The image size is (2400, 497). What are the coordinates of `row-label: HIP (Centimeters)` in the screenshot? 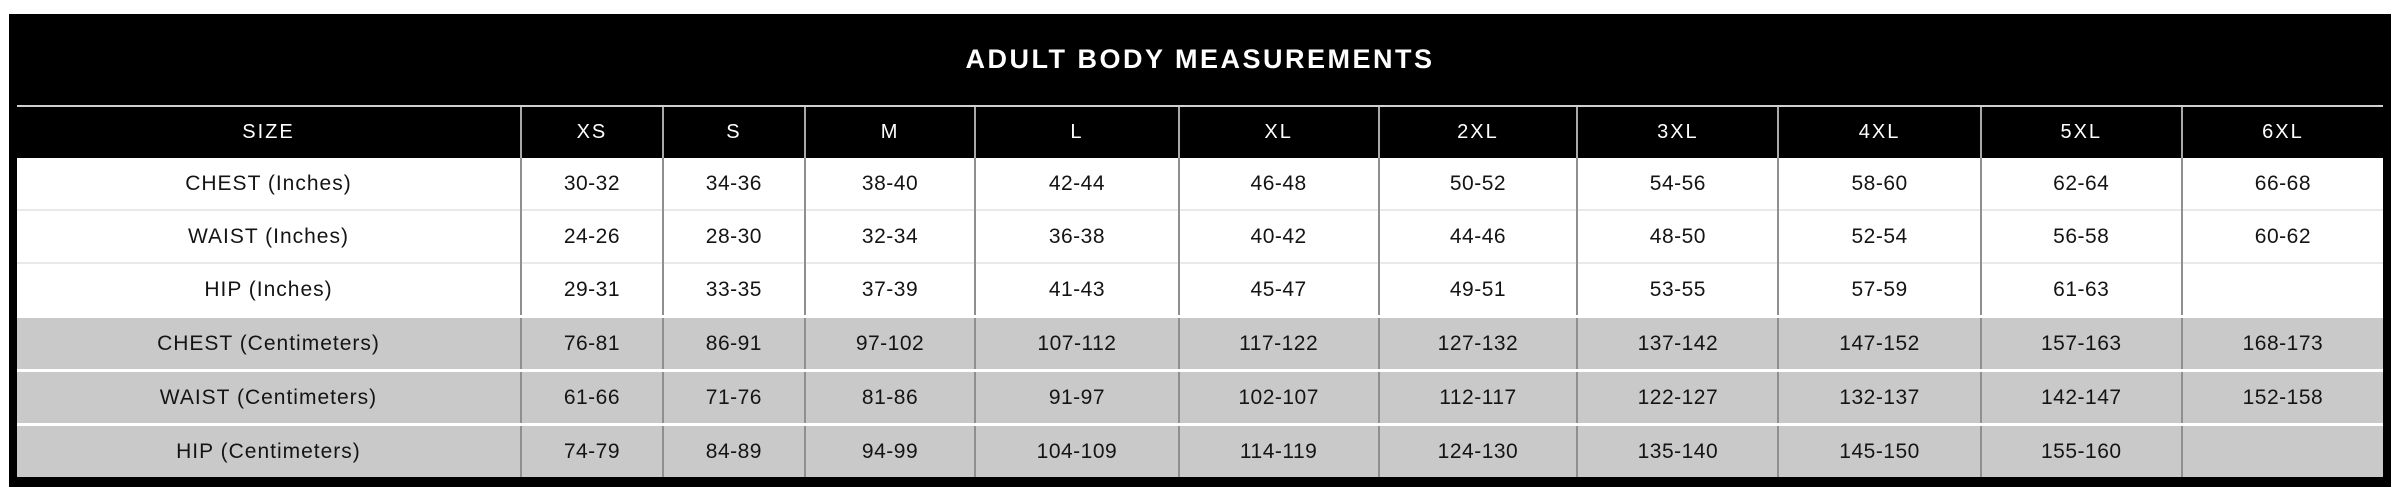 It's located at (269, 450).